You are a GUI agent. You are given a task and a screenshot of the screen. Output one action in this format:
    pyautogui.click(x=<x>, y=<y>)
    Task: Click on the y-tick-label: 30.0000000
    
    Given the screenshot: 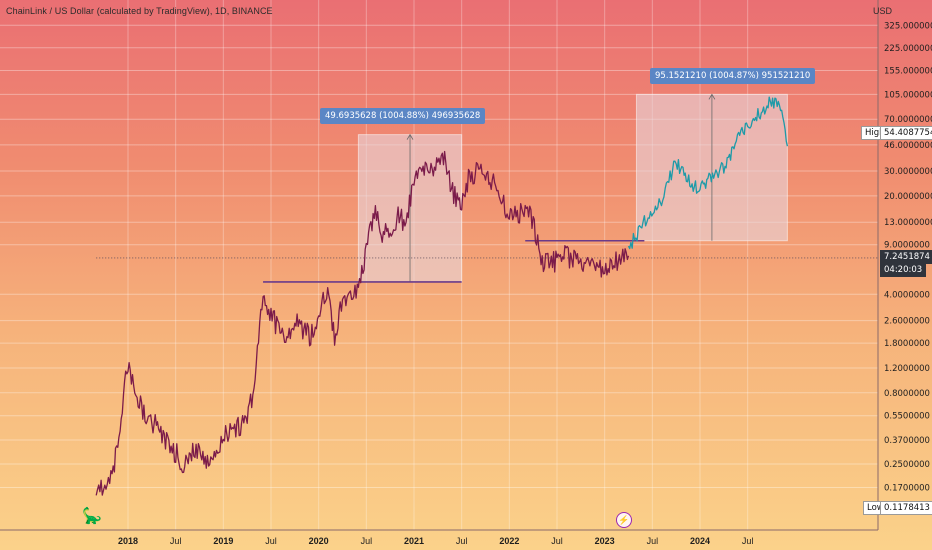 What is the action you would take?
    pyautogui.click(x=908, y=172)
    